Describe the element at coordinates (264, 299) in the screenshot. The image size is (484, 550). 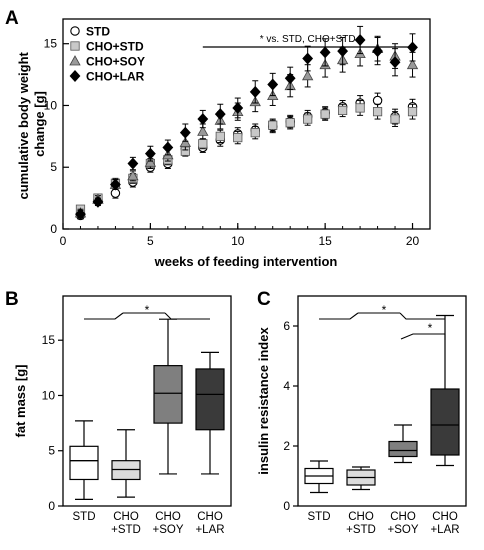
I see `panel-c-label: C` at that location.